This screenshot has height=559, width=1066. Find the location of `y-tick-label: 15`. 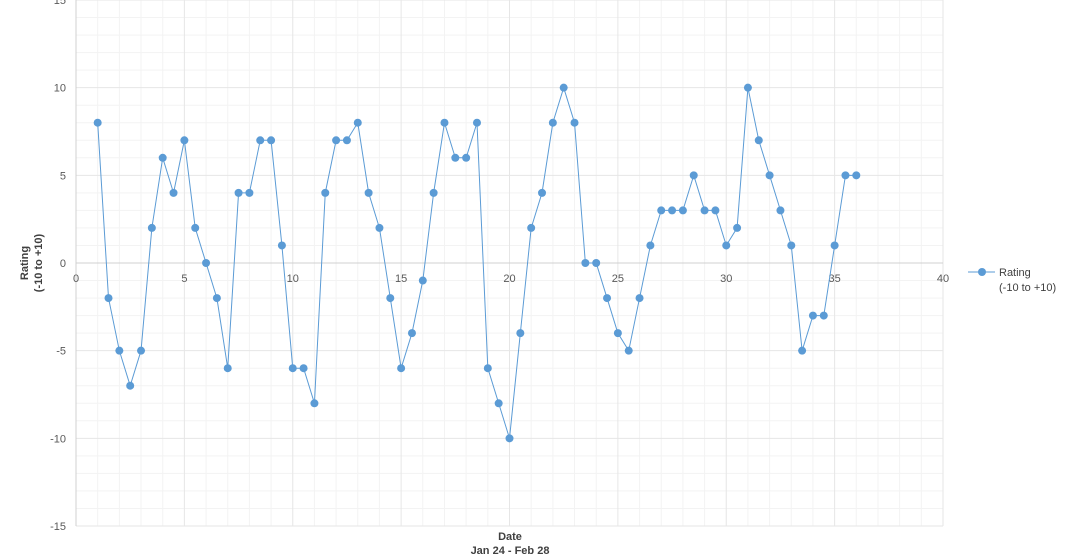

y-tick-label: 15 is located at coordinates (60, 3).